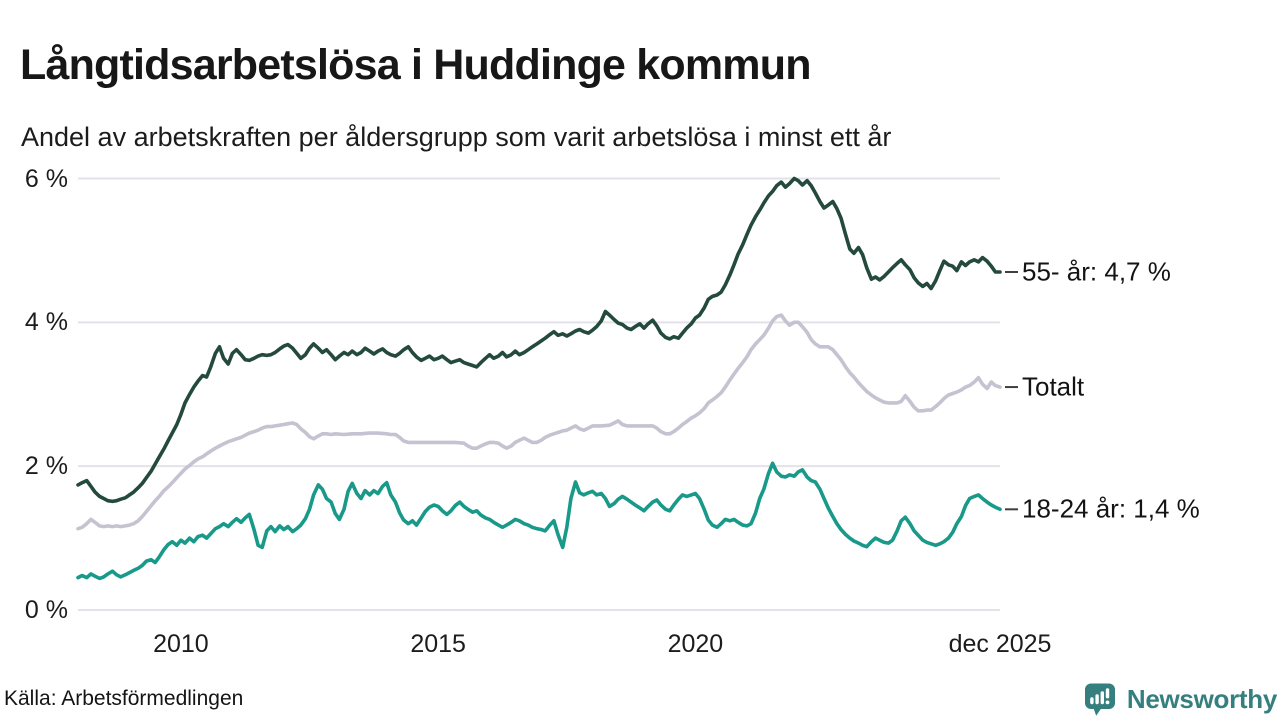  I want to click on exclamation-dot, so click(1107, 702).